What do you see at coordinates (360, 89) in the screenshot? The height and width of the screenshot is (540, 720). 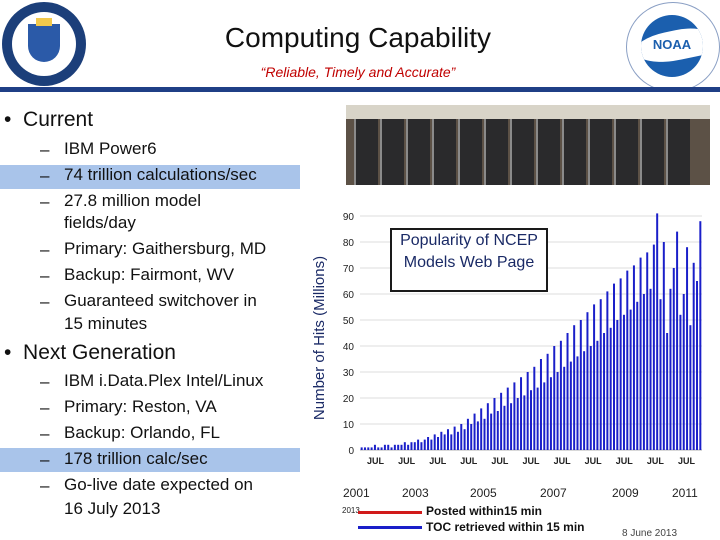 I see `header-divider` at bounding box center [360, 89].